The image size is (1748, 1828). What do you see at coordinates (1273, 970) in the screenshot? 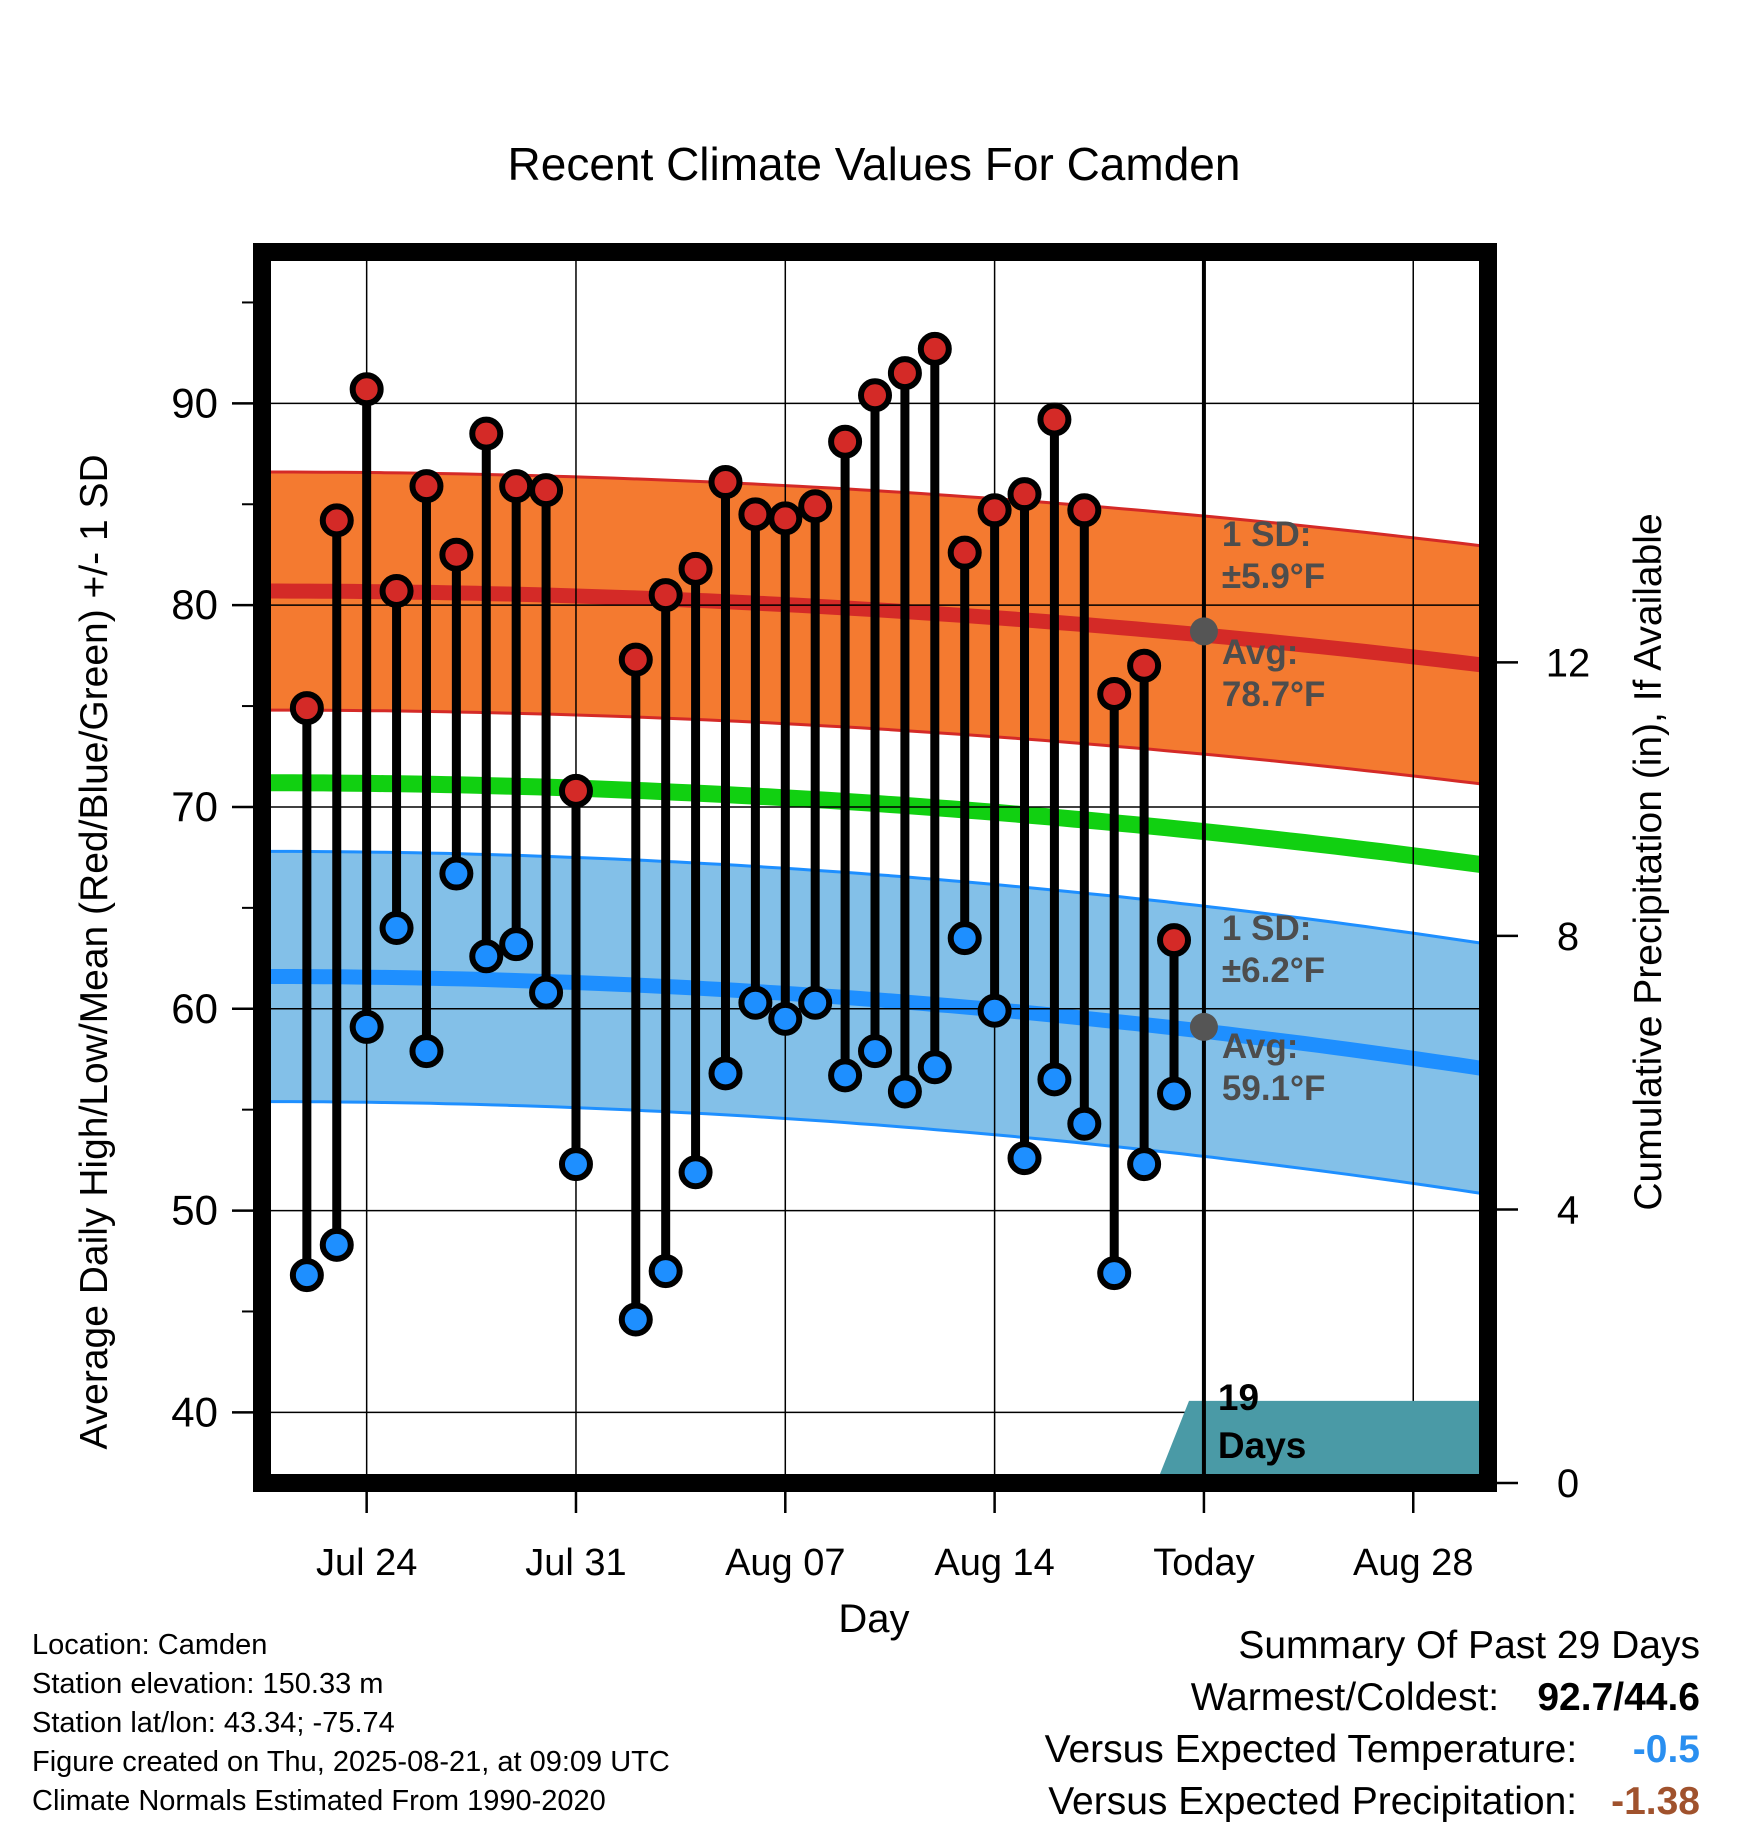
I see `low-sd-value: ±6.2°F` at bounding box center [1273, 970].